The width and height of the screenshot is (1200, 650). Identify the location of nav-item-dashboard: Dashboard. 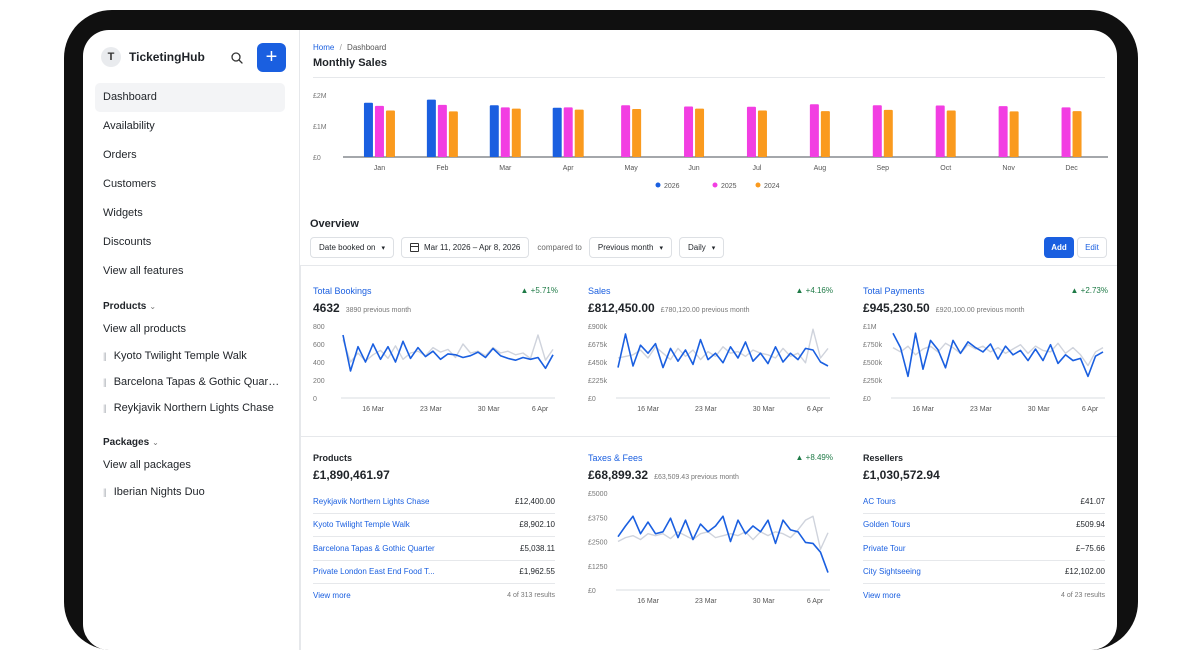
(190, 97).